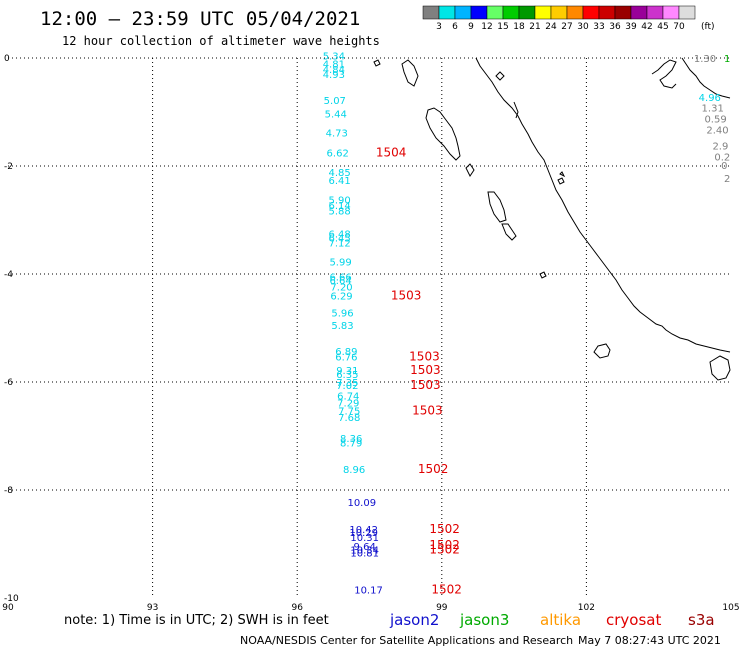  What do you see at coordinates (341, 297) in the screenshot?
I see `swh-value-label: 6.29` at bounding box center [341, 297].